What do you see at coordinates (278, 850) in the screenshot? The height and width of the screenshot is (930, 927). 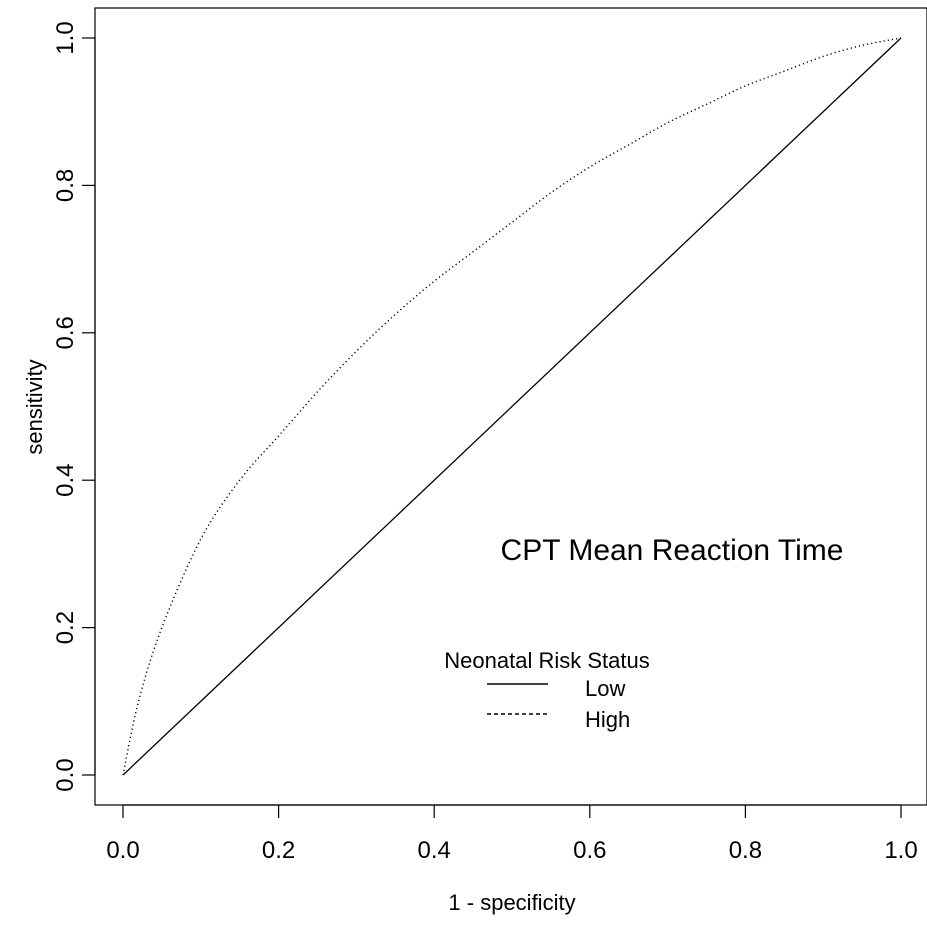 I see `x-tick-label: 0.2` at bounding box center [278, 850].